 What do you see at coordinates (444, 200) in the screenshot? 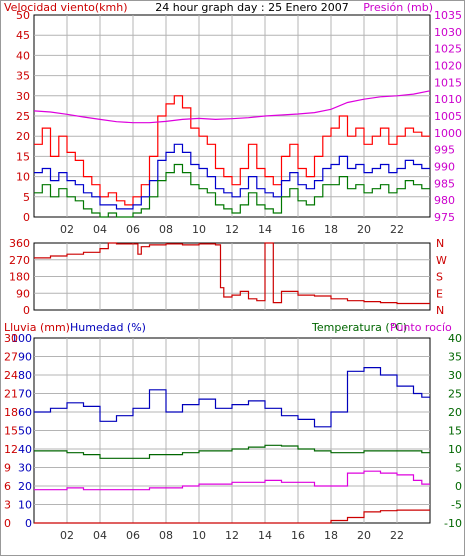
I see `y2-tick-label: 980` at bounding box center [444, 200].